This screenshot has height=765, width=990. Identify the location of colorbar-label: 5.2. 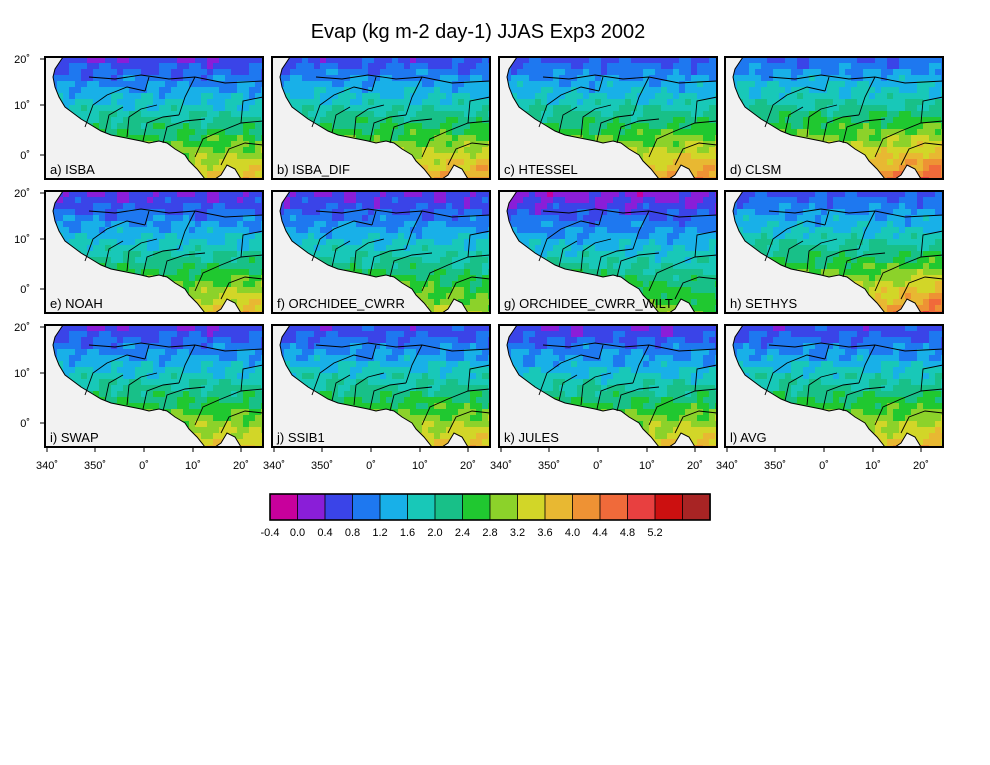
(654, 533).